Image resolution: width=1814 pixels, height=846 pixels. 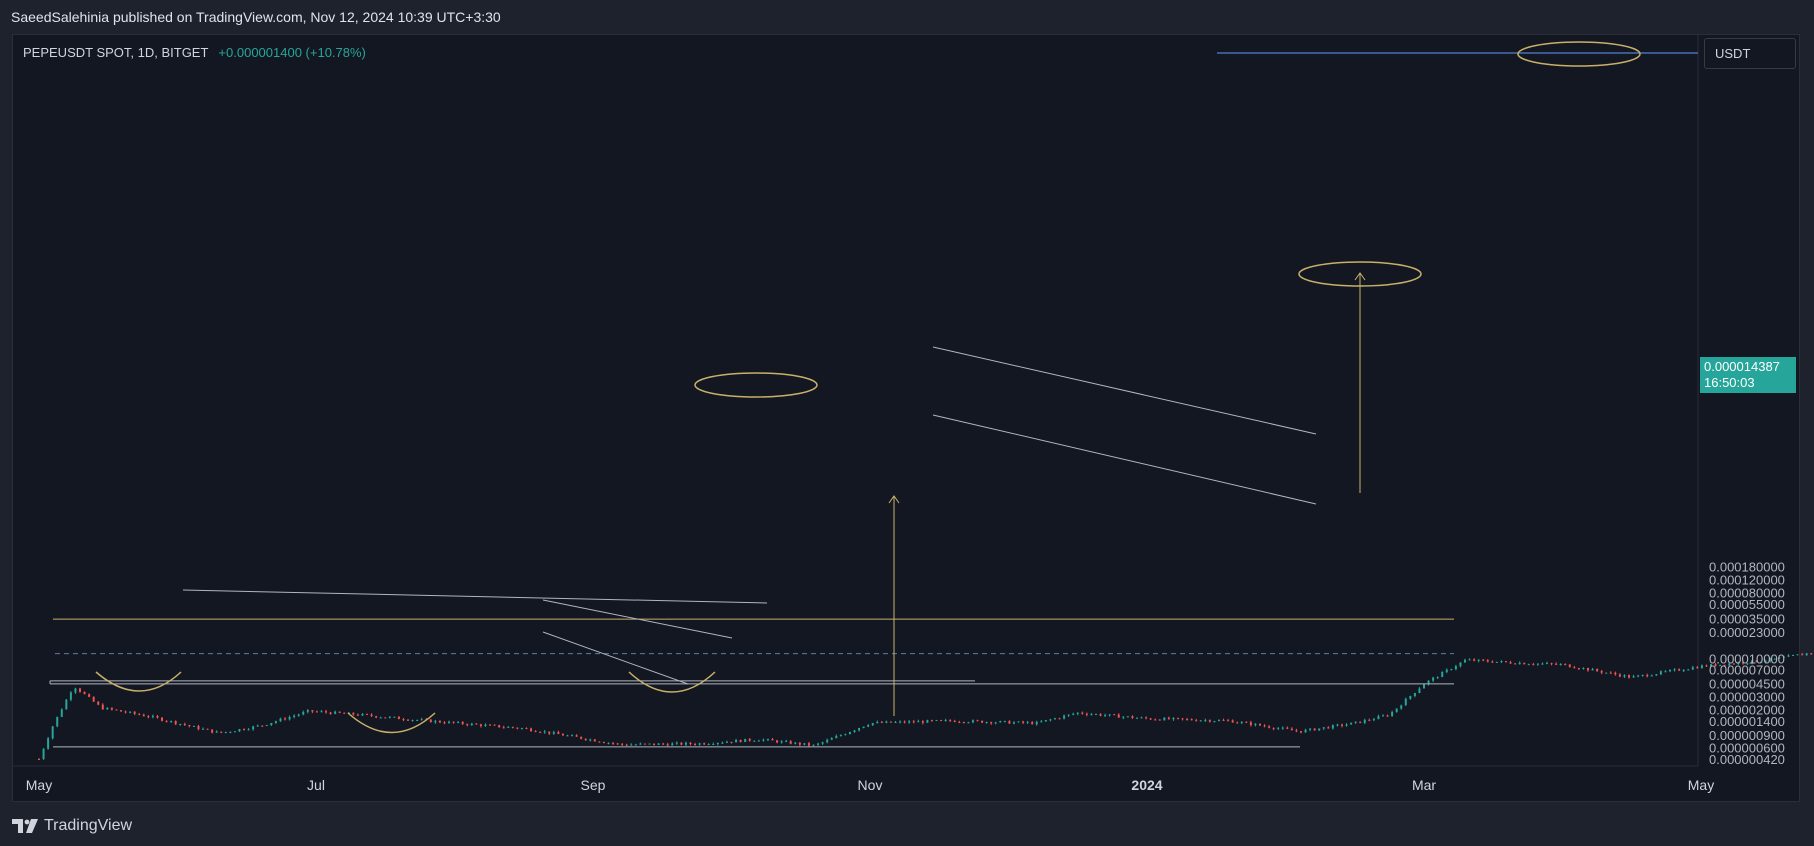 I want to click on tradingview-logo: TradingView, so click(x=72, y=826).